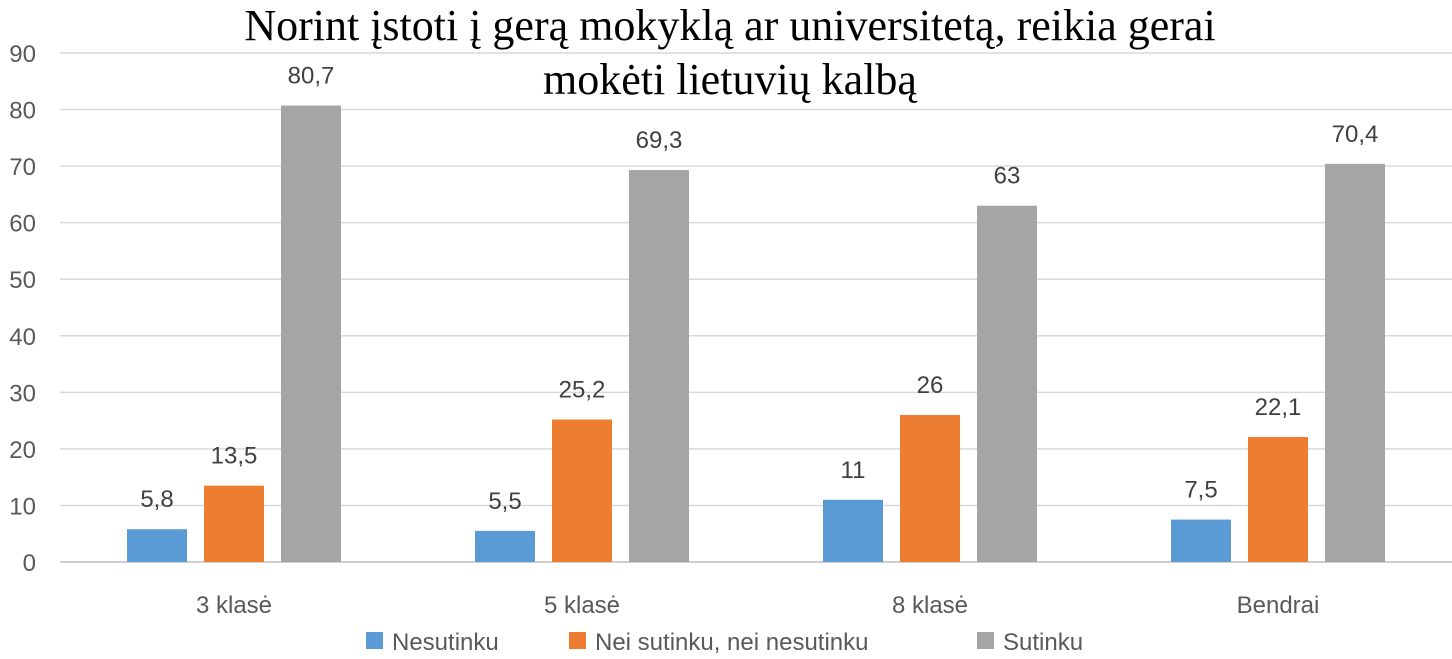 This screenshot has height=659, width=1452. I want to click on legend-label: Nesutinku, so click(445, 642).